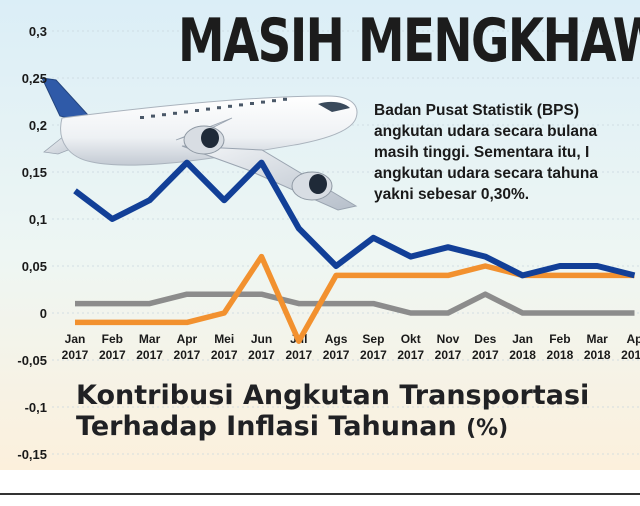  Describe the element at coordinates (36, 407) in the screenshot. I see `y-tick-label: -0,1` at that location.